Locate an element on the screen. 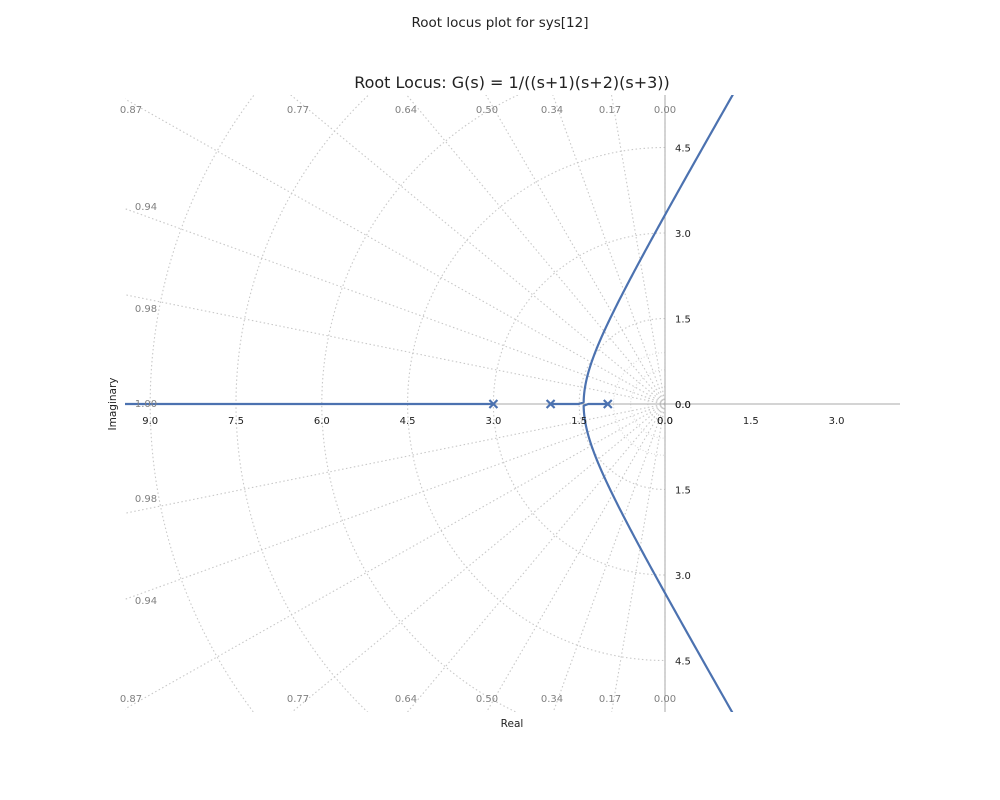  y-tick-label: 0.0 is located at coordinates (683, 405).